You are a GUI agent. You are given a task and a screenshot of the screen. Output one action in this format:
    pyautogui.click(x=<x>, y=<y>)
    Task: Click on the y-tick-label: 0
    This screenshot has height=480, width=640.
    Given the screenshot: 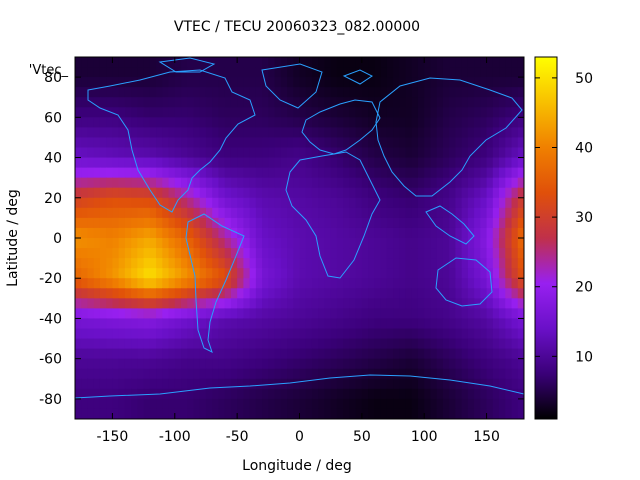 What is the action you would take?
    pyautogui.click(x=57, y=239)
    